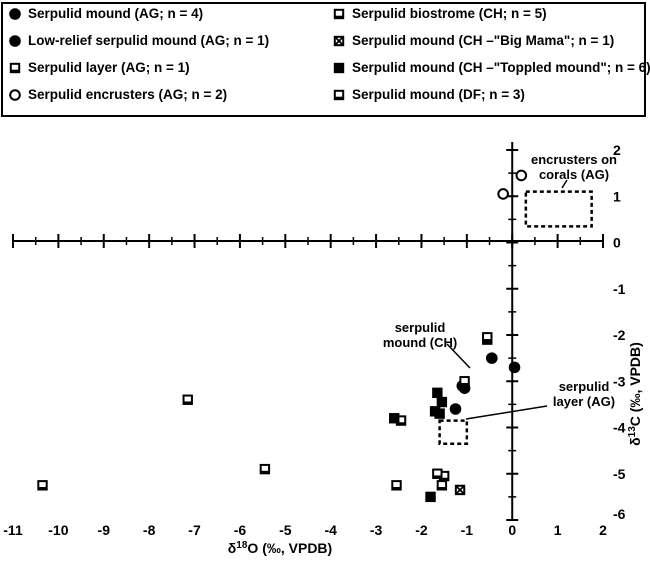 Image resolution: width=650 pixels, height=561 pixels. Describe the element at coordinates (512, 530) in the screenshot. I see `x-tick-label: 0` at that location.